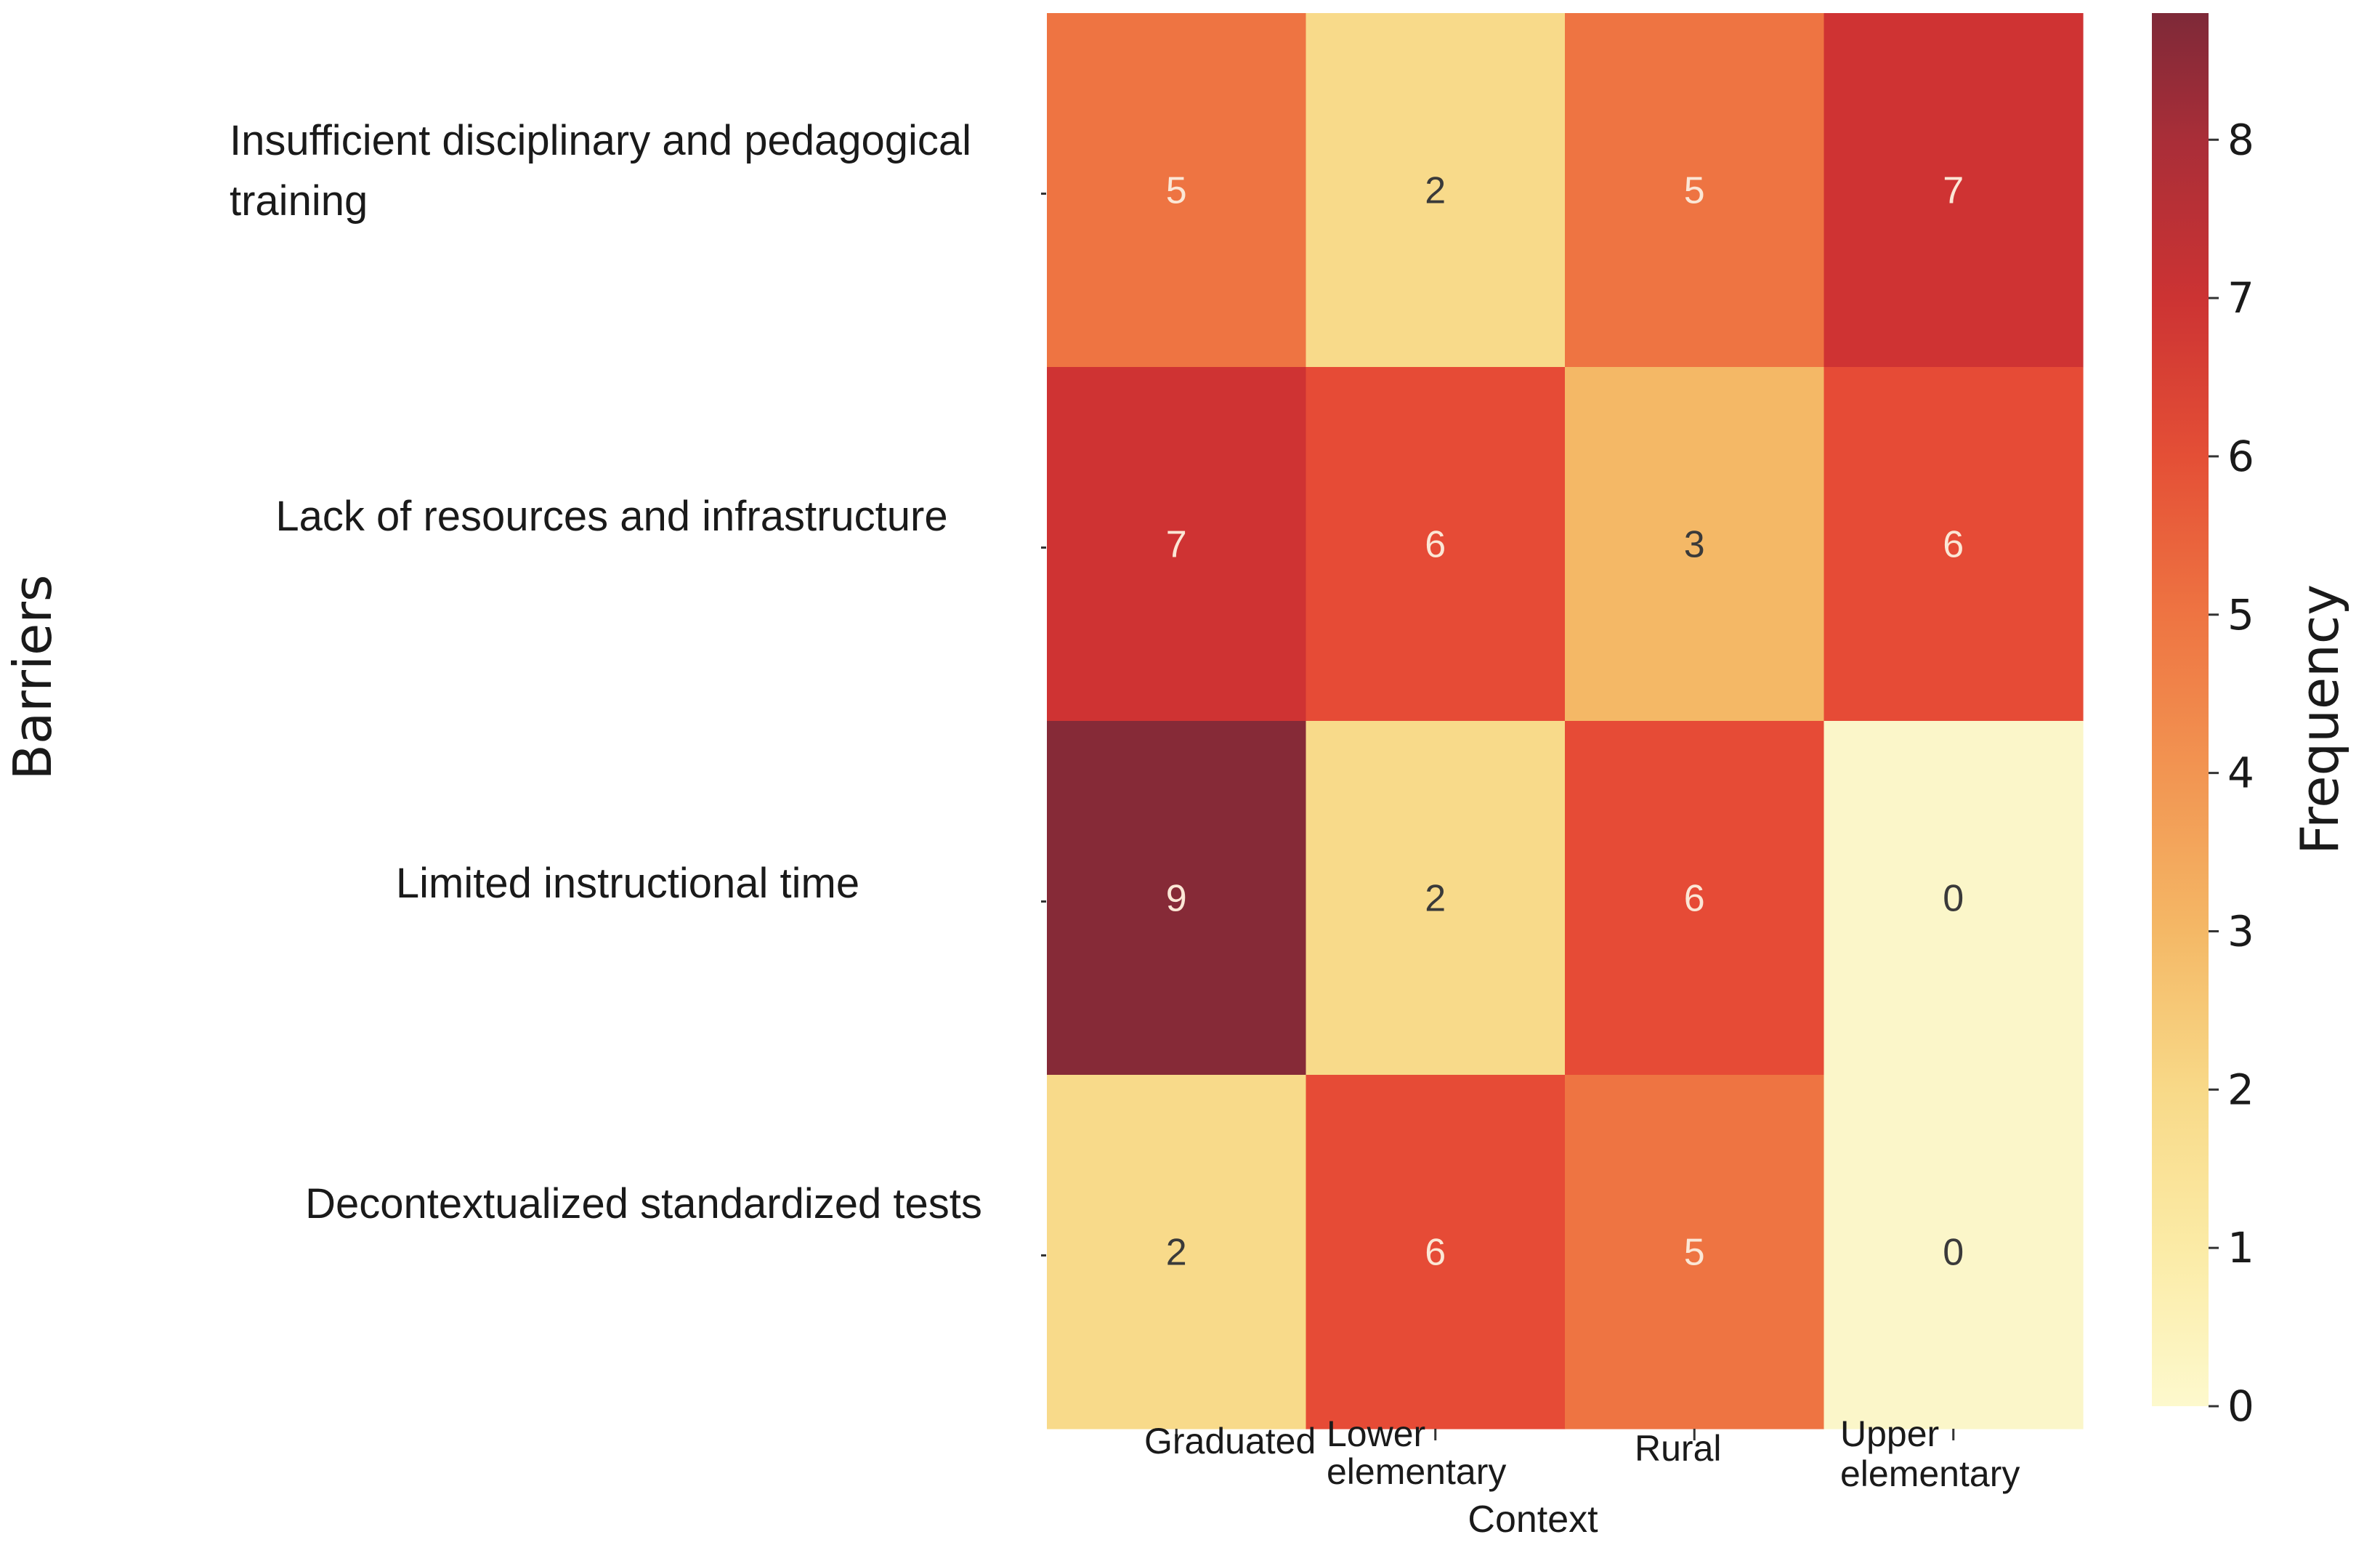  Describe the element at coordinates (2240, 298) in the screenshot. I see `colorbar-tick-label: 7` at that location.